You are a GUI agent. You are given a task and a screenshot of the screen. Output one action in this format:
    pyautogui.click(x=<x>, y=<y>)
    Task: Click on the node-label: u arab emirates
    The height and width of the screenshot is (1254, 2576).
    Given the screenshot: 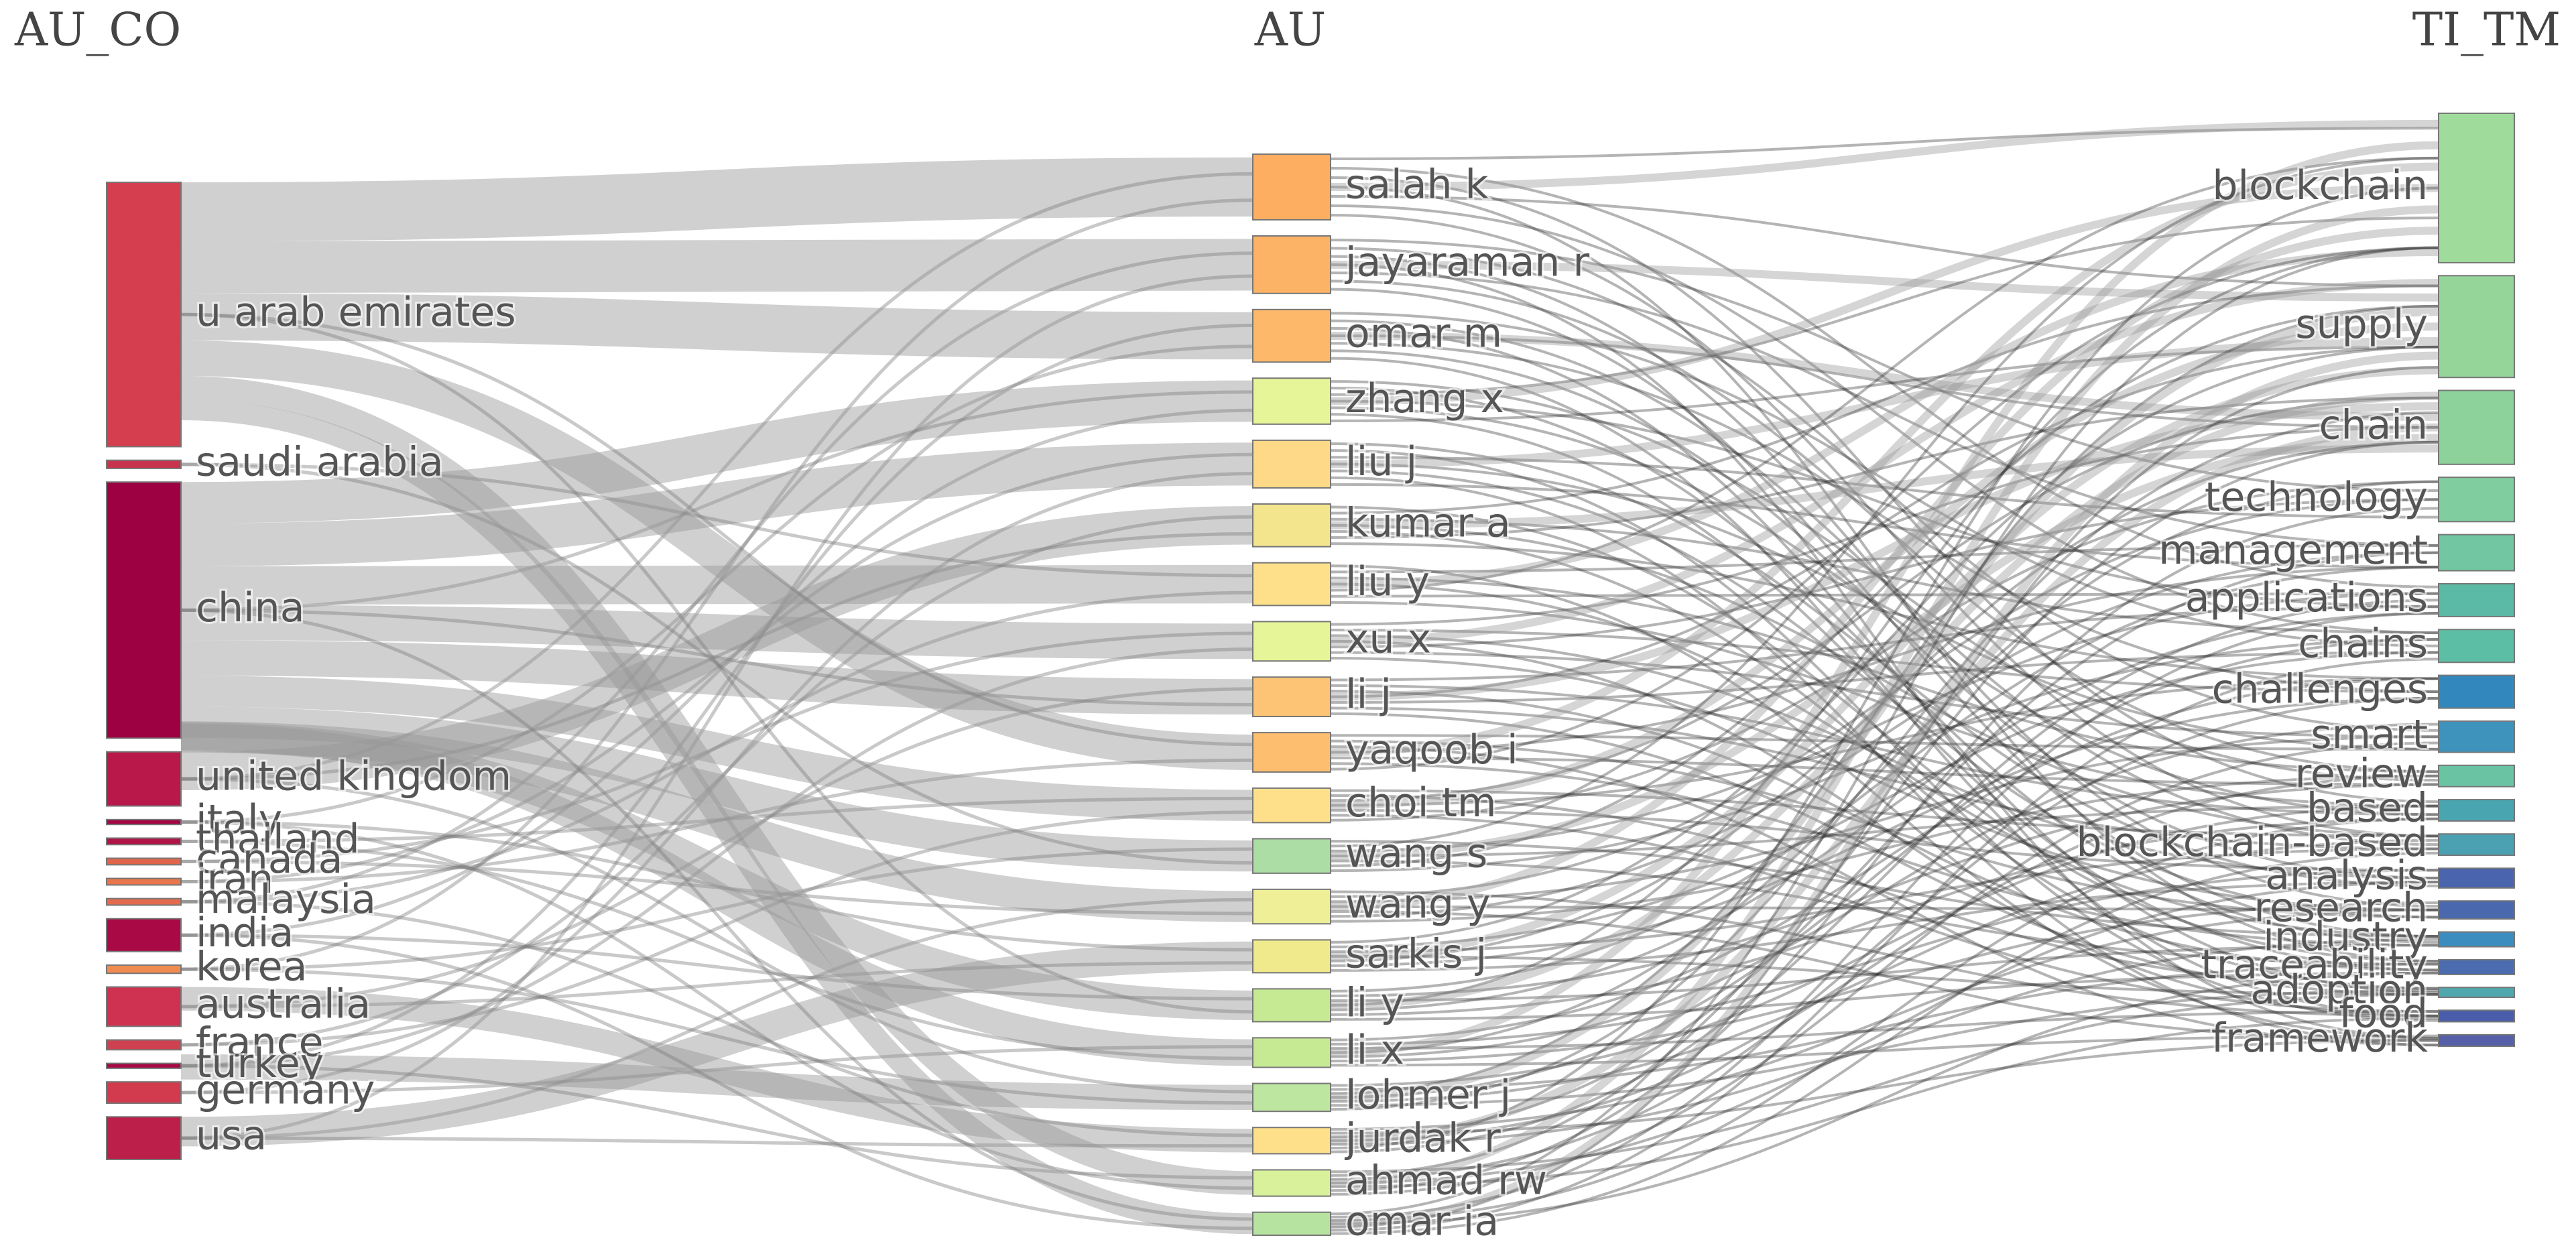 What is the action you would take?
    pyautogui.click(x=356, y=312)
    